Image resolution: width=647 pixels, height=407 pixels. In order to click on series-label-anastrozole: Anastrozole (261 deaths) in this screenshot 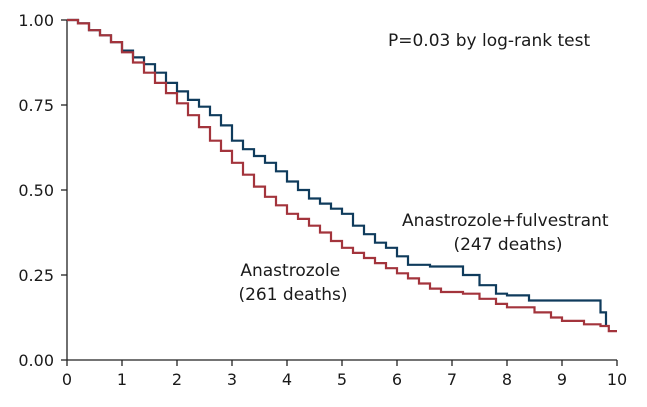, I will do `click(292, 283)`.